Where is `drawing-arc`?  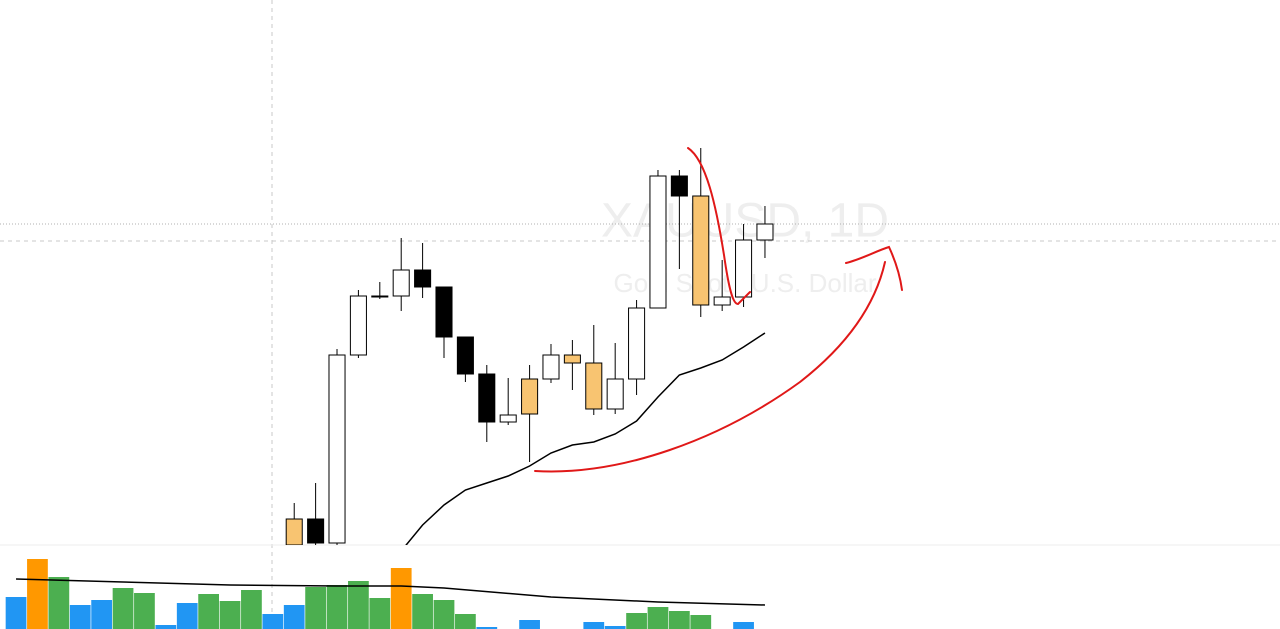 drawing-arc is located at coordinates (710, 367).